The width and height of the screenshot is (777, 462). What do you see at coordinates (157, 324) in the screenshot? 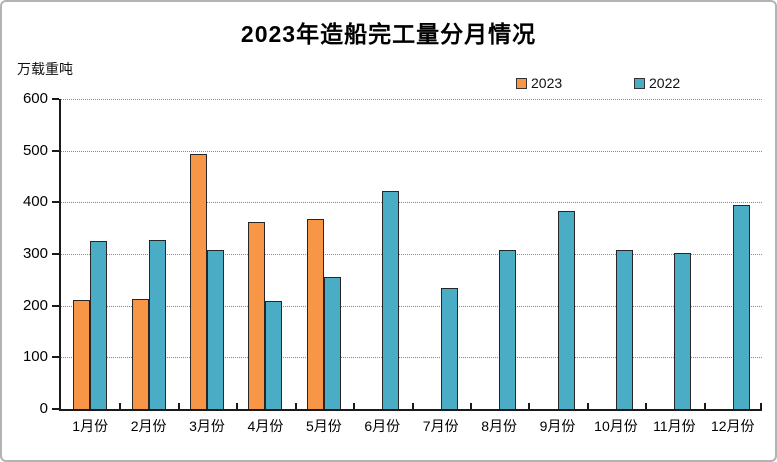
I see `bar-2022-2月份` at bounding box center [157, 324].